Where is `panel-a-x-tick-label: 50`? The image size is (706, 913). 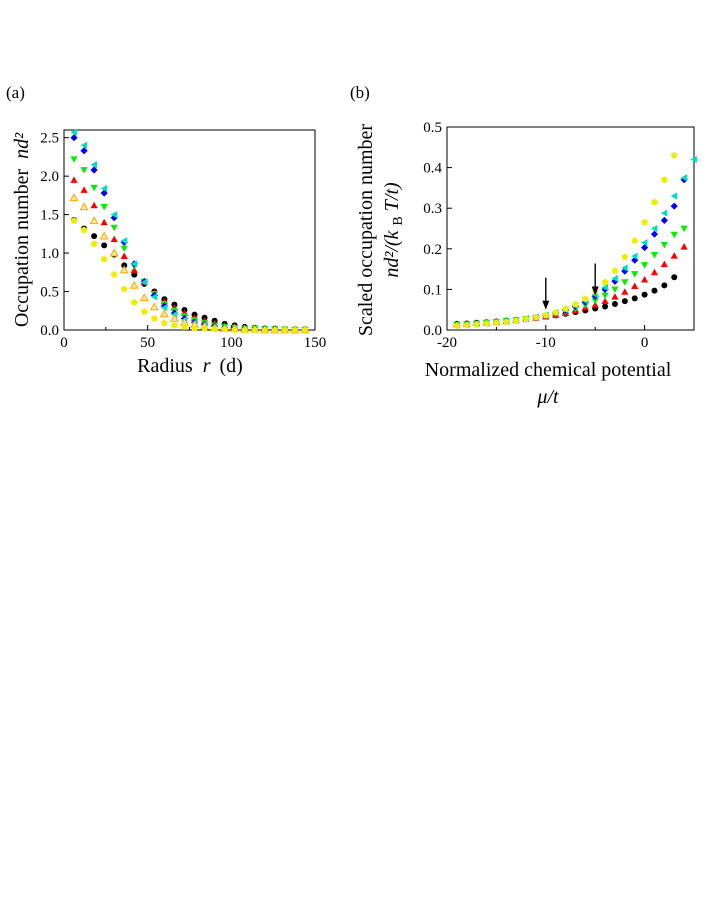
panel-a-x-tick-label: 50 is located at coordinates (147, 343).